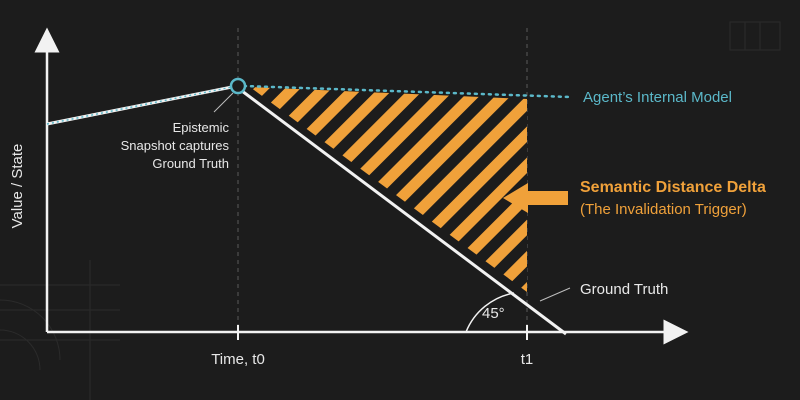  Describe the element at coordinates (190, 163) in the screenshot. I see `snapshot-note-line-3: Ground Truth` at that location.